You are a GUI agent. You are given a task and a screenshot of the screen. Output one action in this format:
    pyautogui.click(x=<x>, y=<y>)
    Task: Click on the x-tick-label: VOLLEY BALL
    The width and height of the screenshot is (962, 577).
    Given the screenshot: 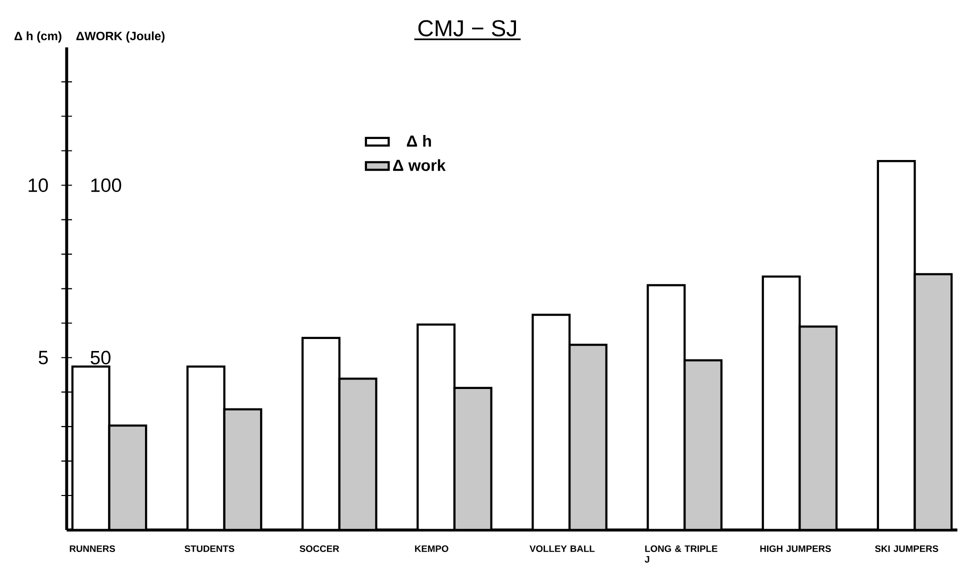 What is the action you would take?
    pyautogui.click(x=562, y=548)
    